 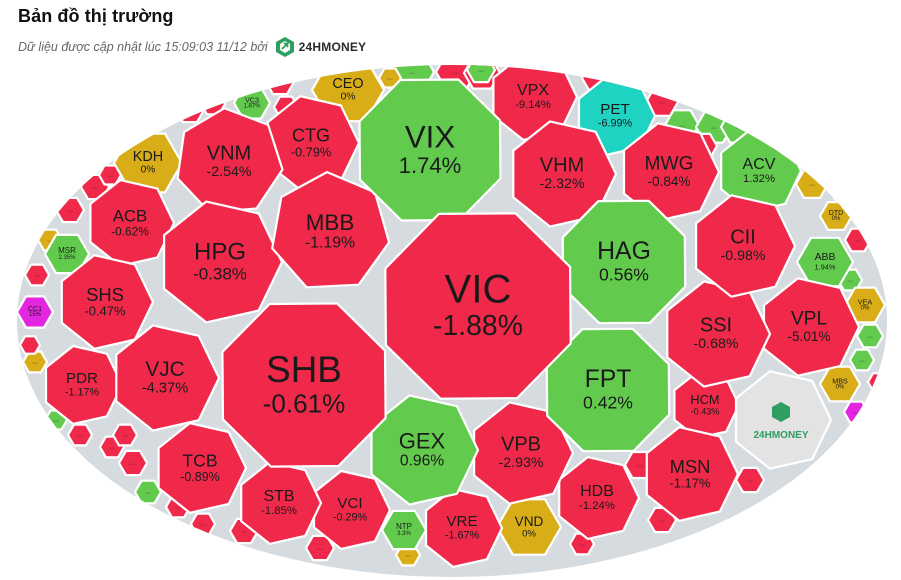 I want to click on stock-cell-mwg: MWG-0.84%, so click(x=671, y=172).